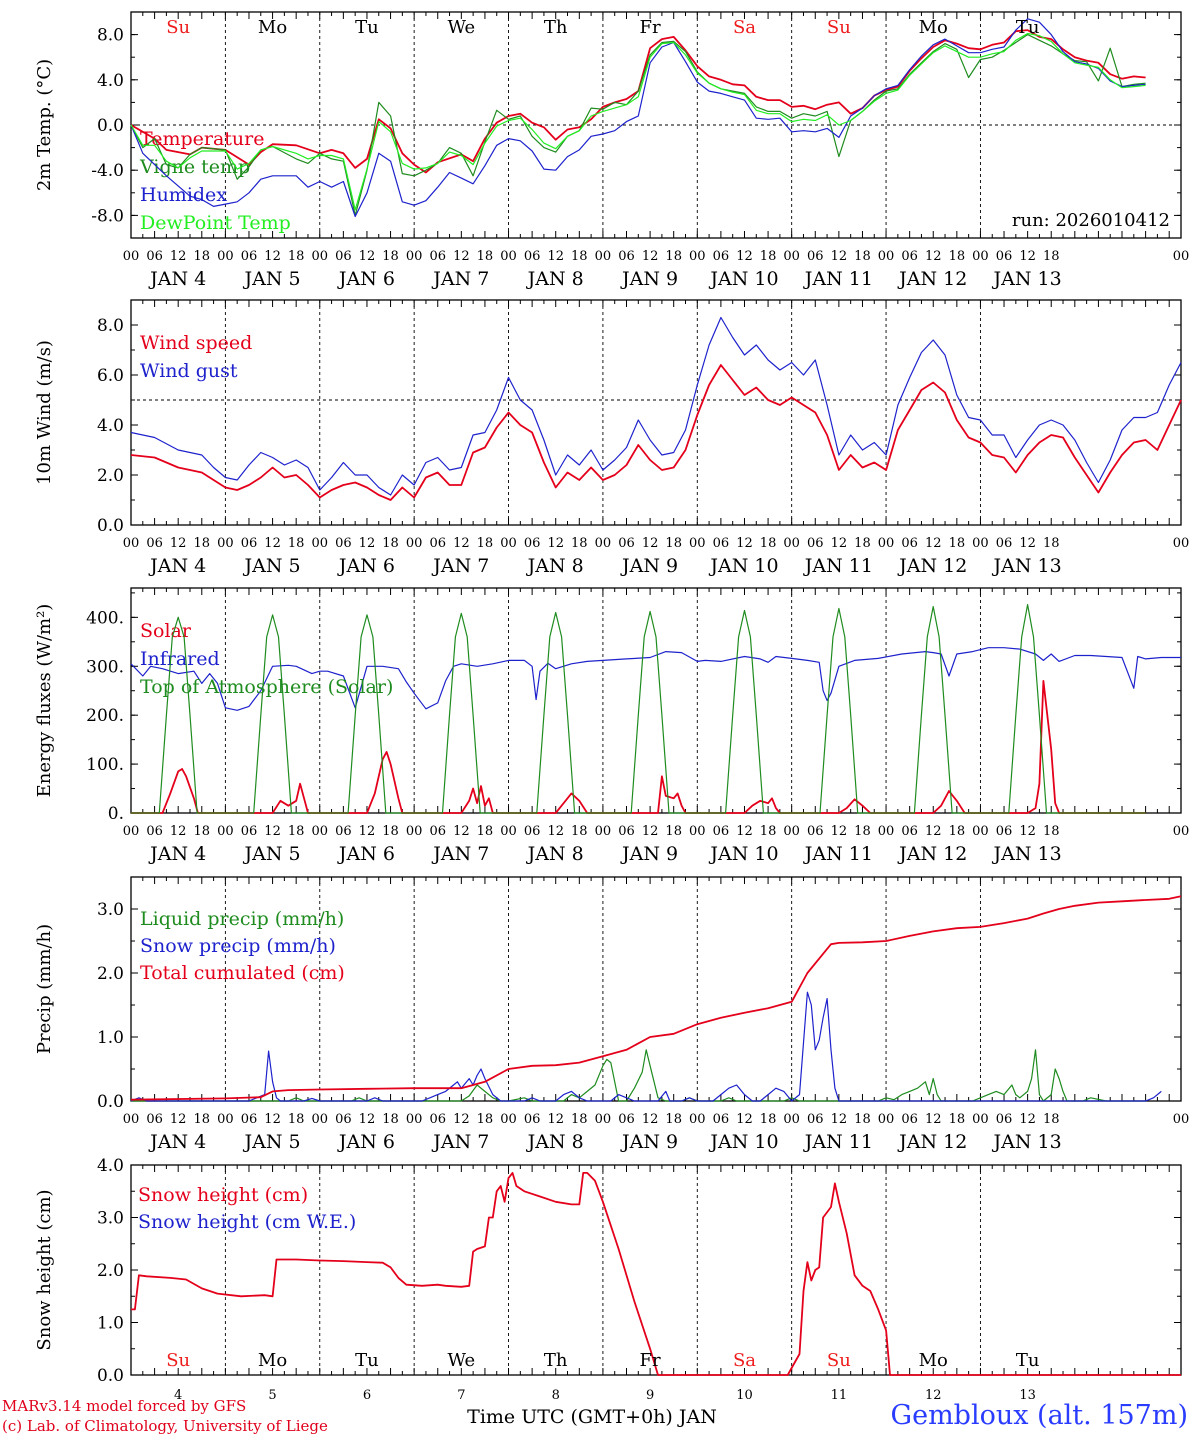 This screenshot has width=1194, height=1440. Describe the element at coordinates (656, 412) in the screenshot. I see `plot-frame-wind` at that location.